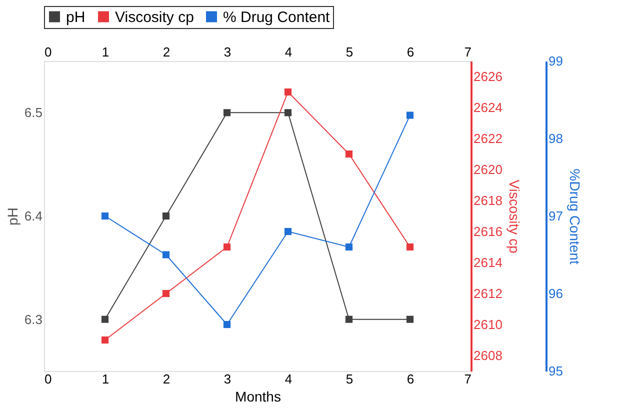 The height and width of the screenshot is (414, 617). I want to click on x-axis-title: Months, so click(258, 396).